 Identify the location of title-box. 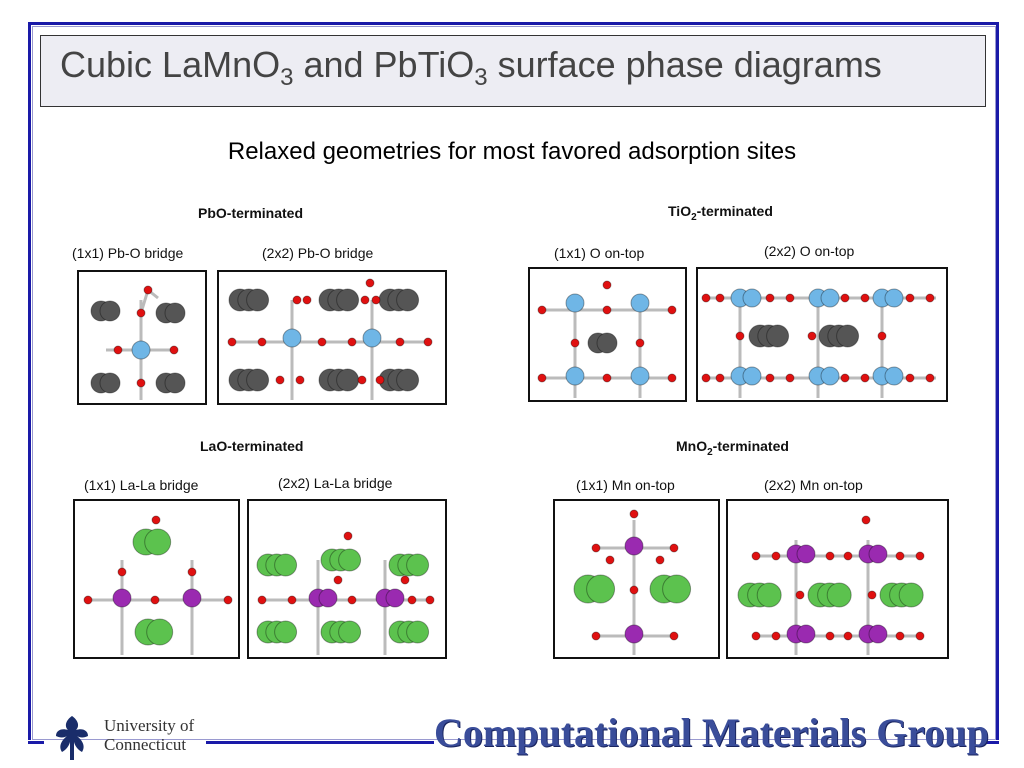
(513, 71).